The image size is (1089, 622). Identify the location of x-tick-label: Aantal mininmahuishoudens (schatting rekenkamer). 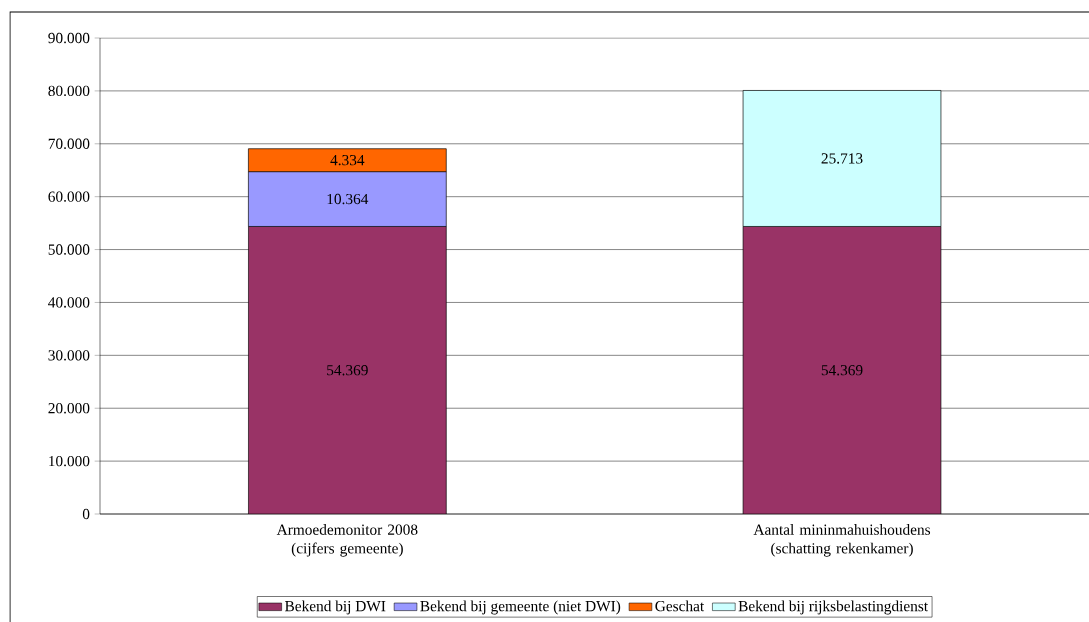
(842, 540).